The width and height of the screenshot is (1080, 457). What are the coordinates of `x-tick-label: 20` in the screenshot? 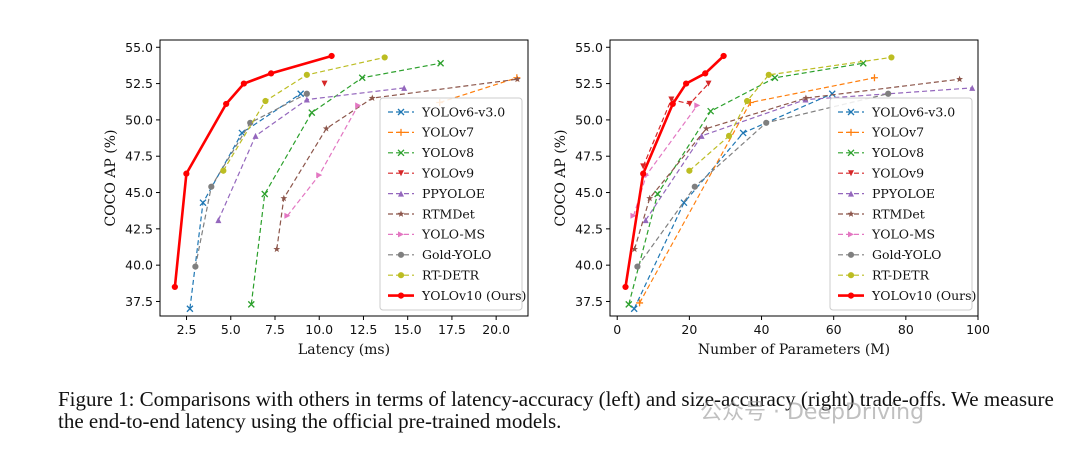 It's located at (689, 329).